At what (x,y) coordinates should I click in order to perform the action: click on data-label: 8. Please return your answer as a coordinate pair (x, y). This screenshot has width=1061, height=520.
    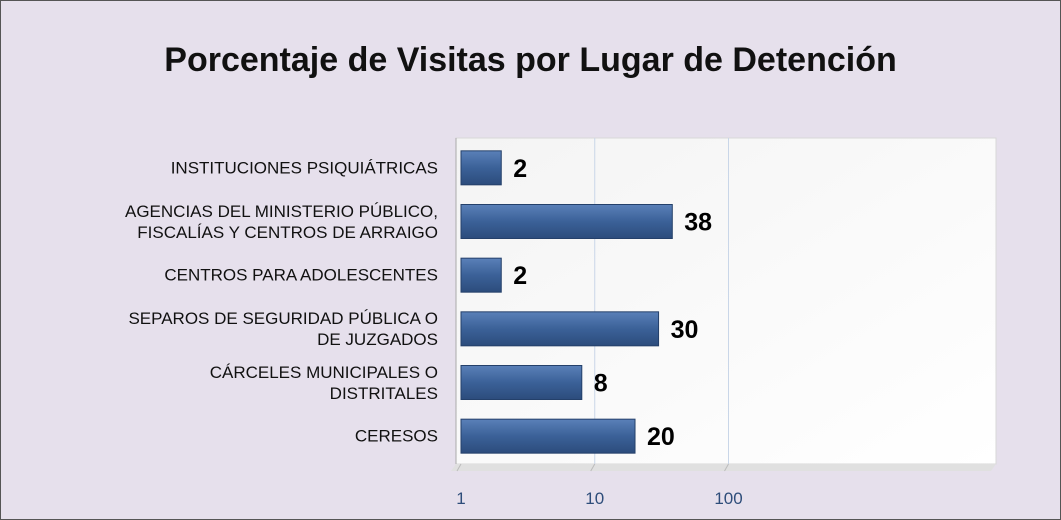
    Looking at the image, I should click on (601, 384).